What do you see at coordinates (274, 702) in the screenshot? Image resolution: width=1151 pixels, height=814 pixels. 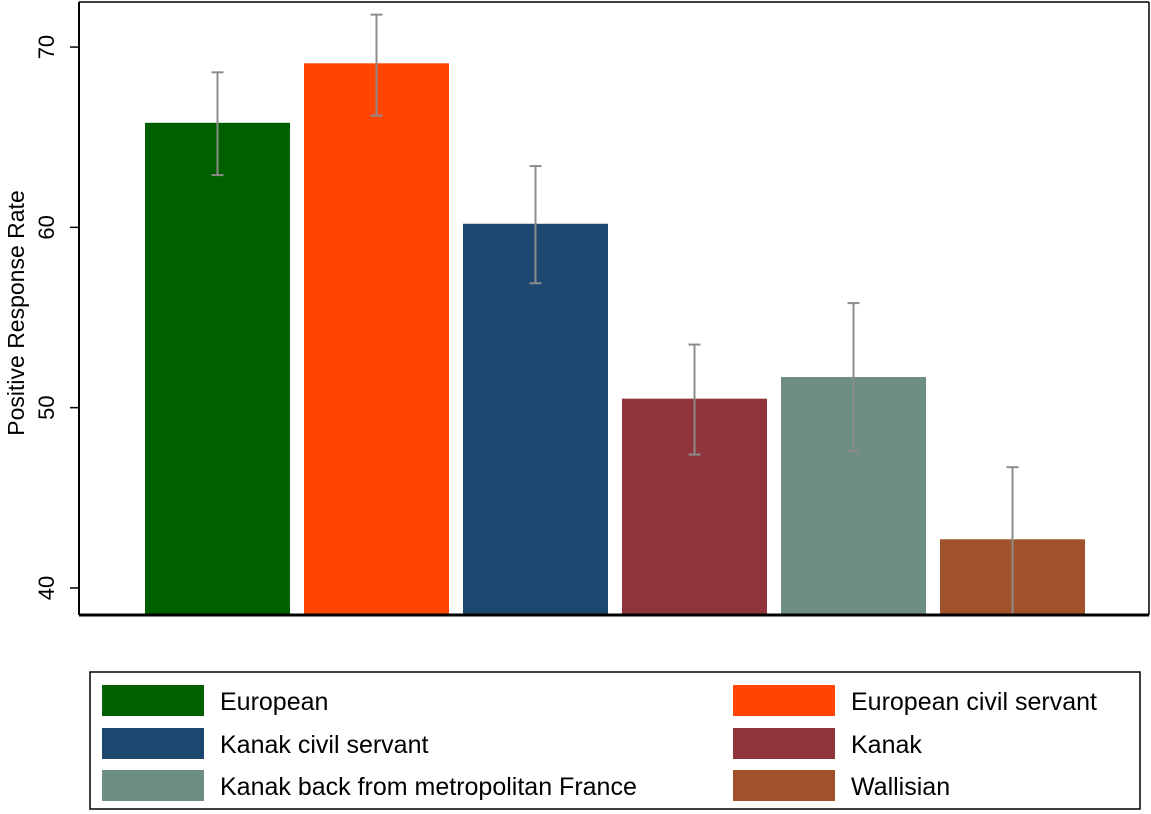 I see `legend-label: European` at bounding box center [274, 702].